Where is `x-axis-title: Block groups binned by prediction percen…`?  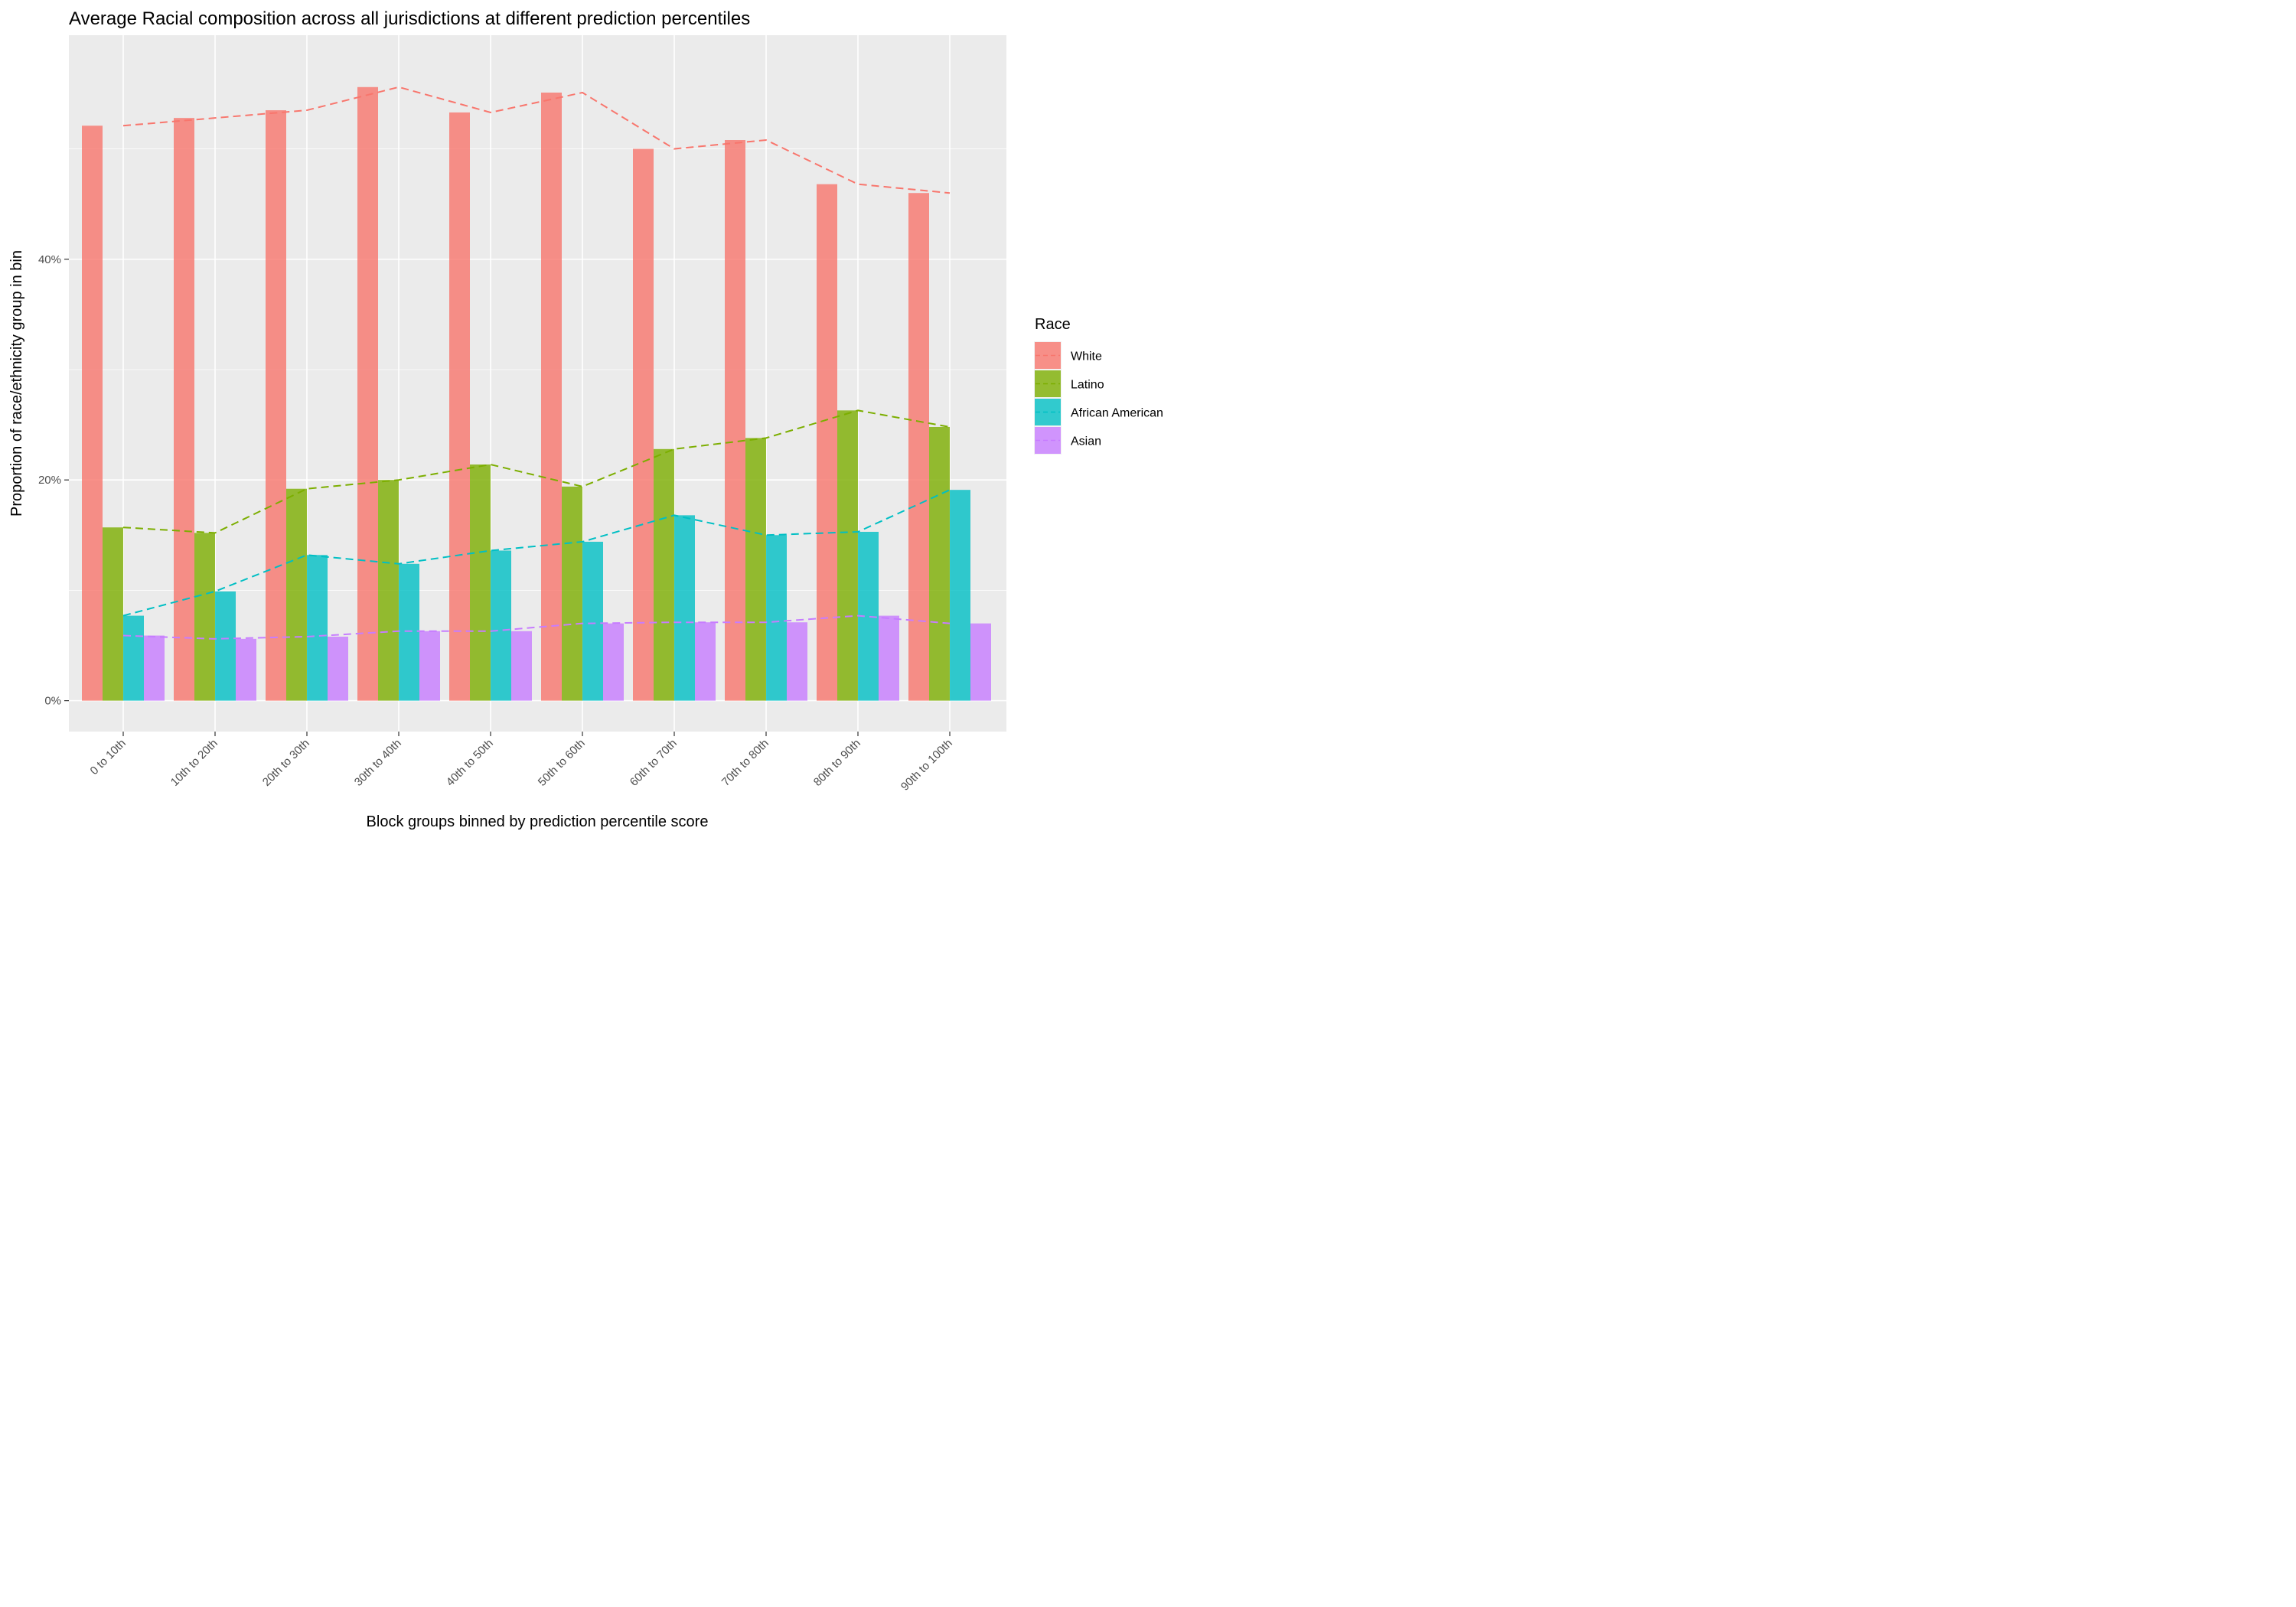 x-axis-title: Block groups binned by prediction percen… is located at coordinates (538, 822).